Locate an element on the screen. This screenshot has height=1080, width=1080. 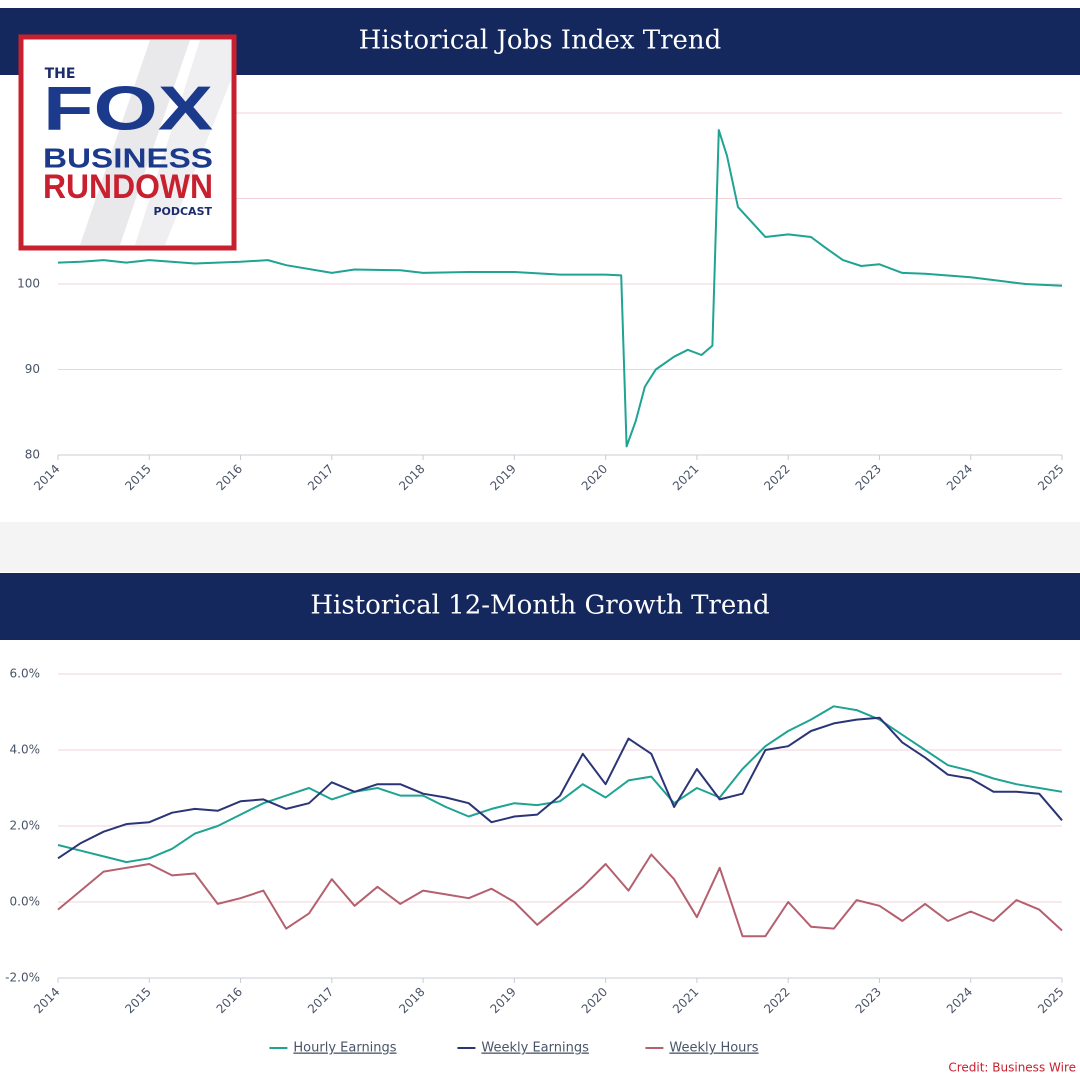
logo-business: BUSINESS is located at coordinates (128, 157).